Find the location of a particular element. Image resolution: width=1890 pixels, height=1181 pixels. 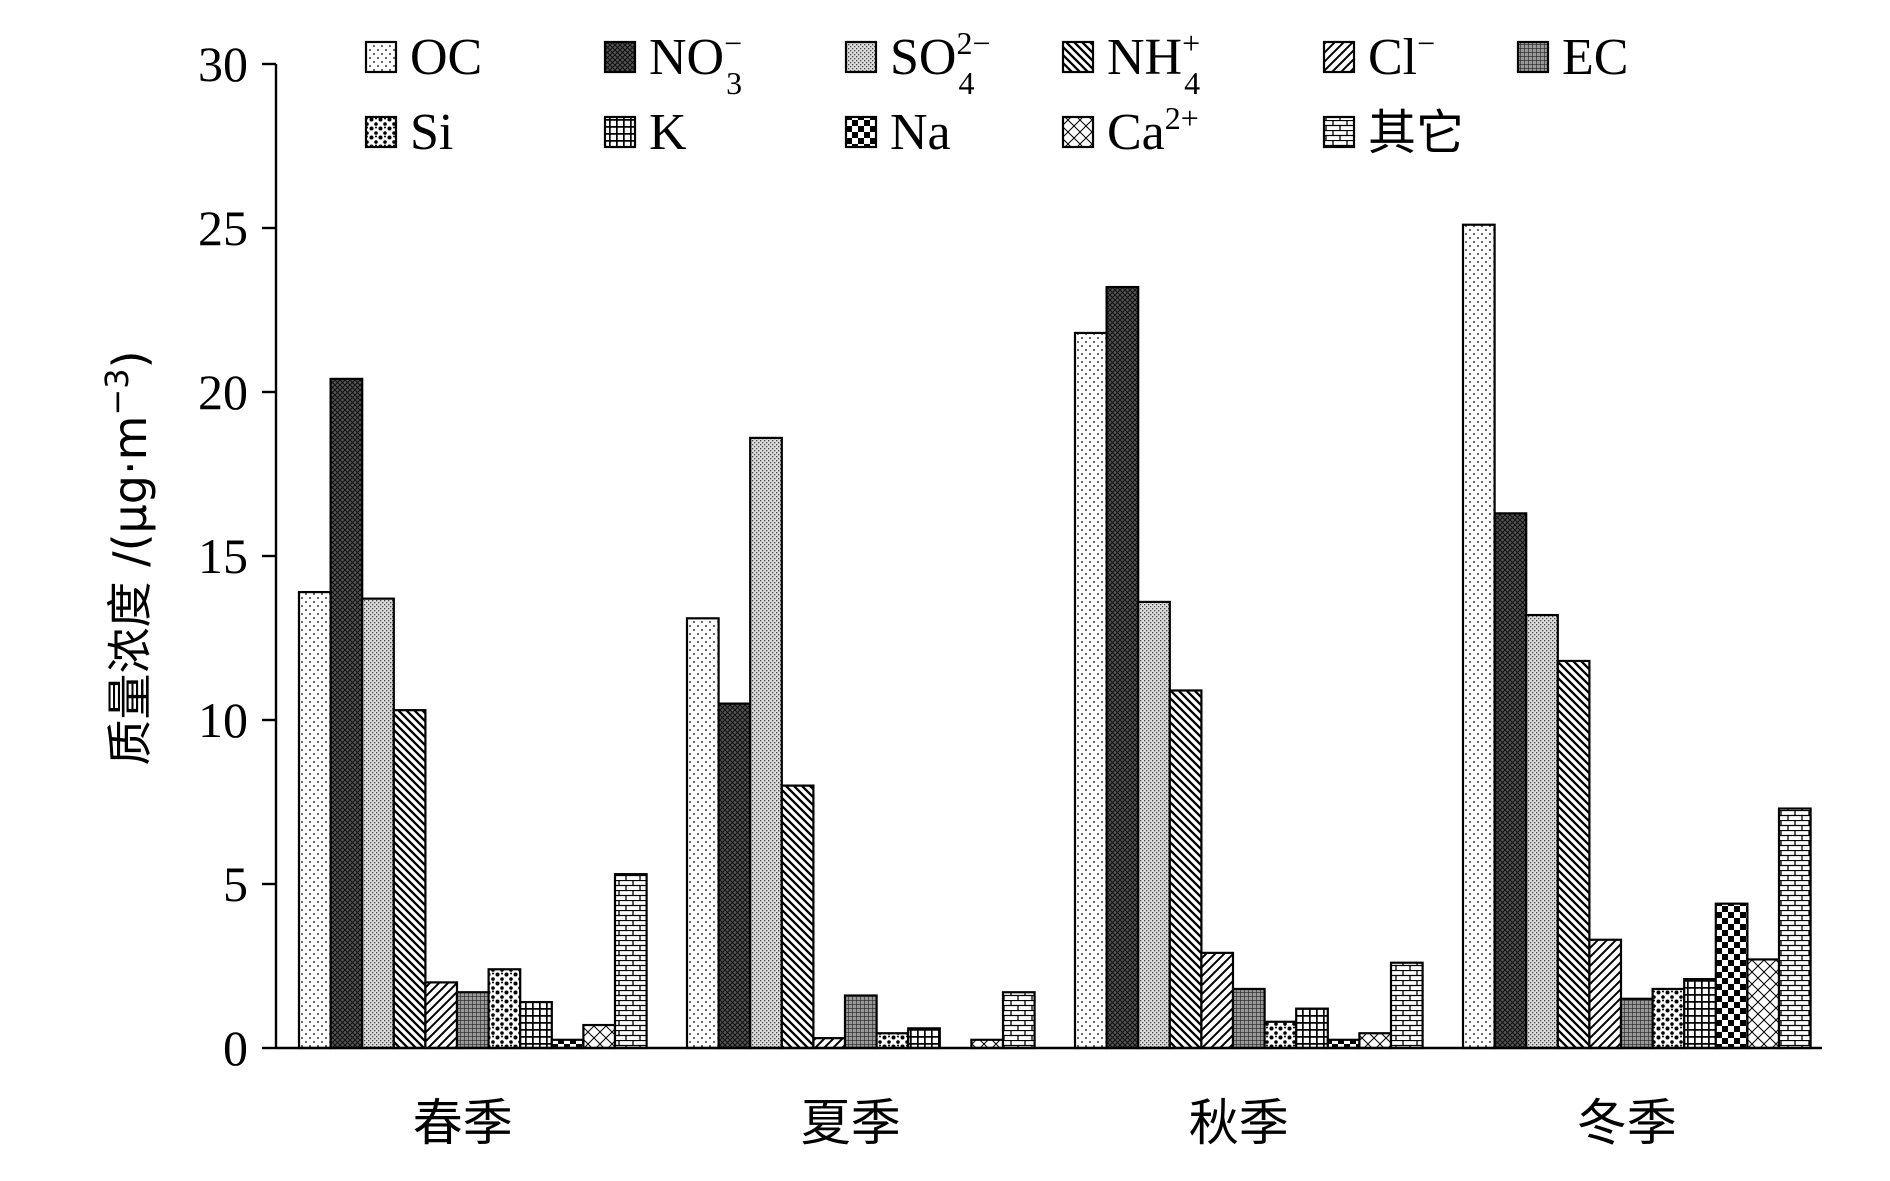

legend-label: 其它 is located at coordinates (1416, 133).